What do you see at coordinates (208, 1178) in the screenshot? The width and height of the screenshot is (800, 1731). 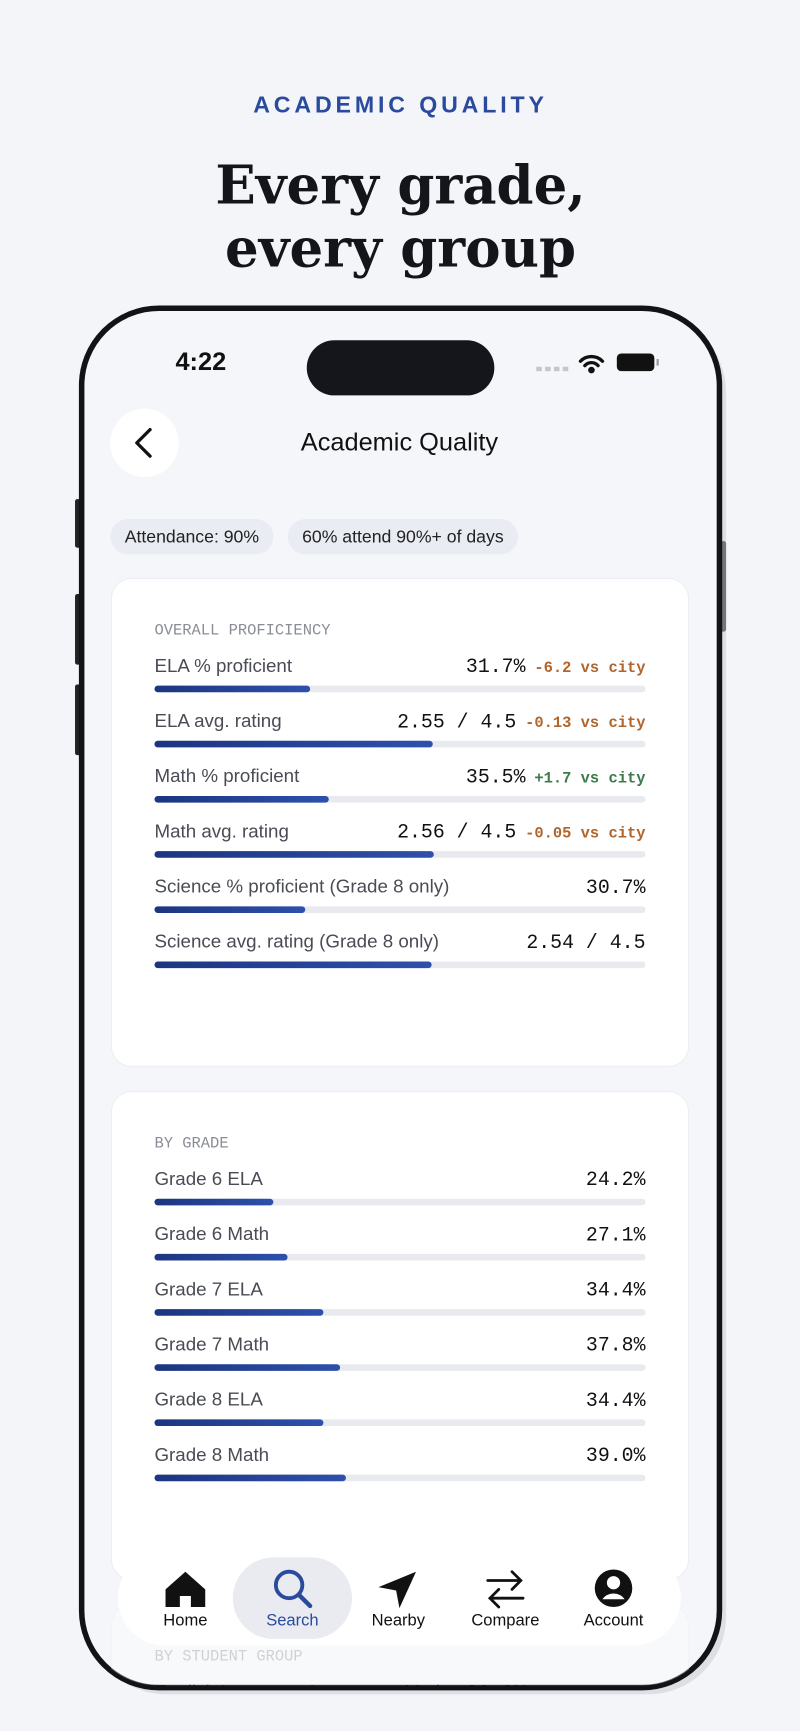 I see `row-label: Grade 6 ELA` at bounding box center [208, 1178].